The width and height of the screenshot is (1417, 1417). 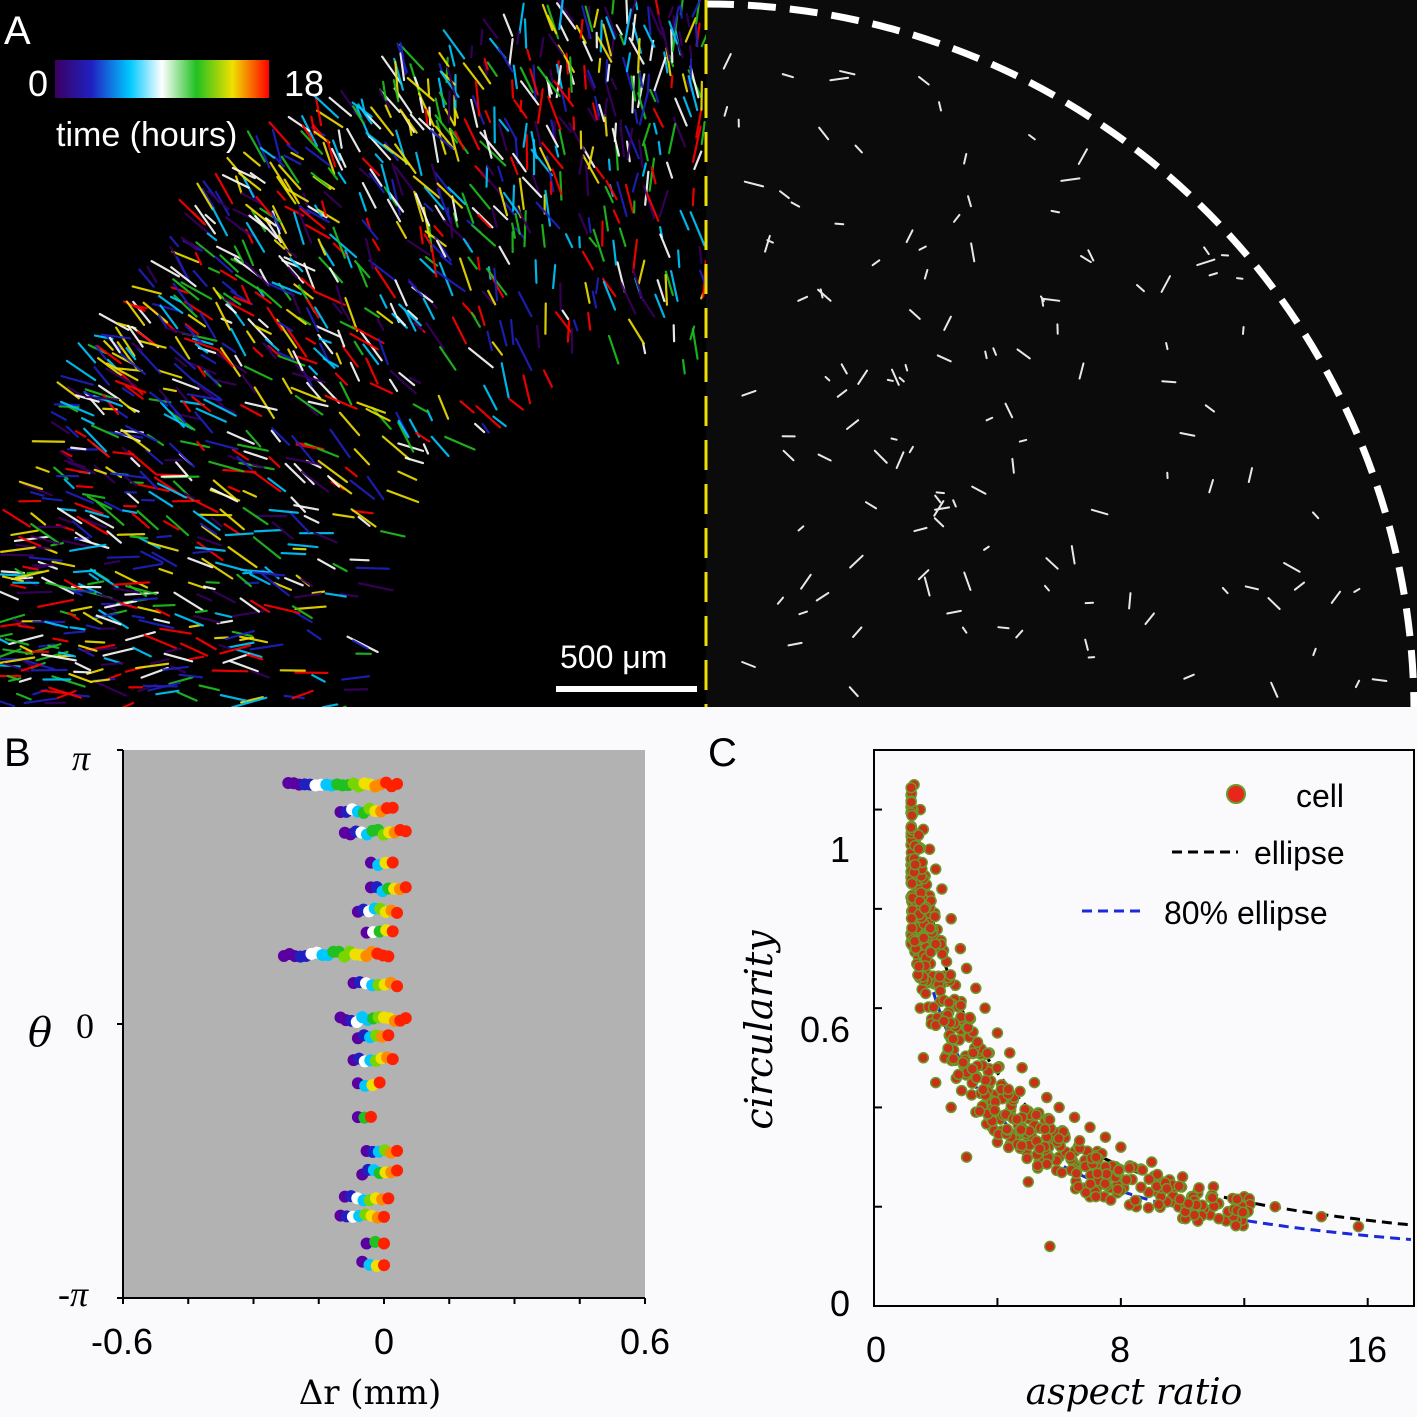 I want to click on track-point, so click(x=392, y=807).